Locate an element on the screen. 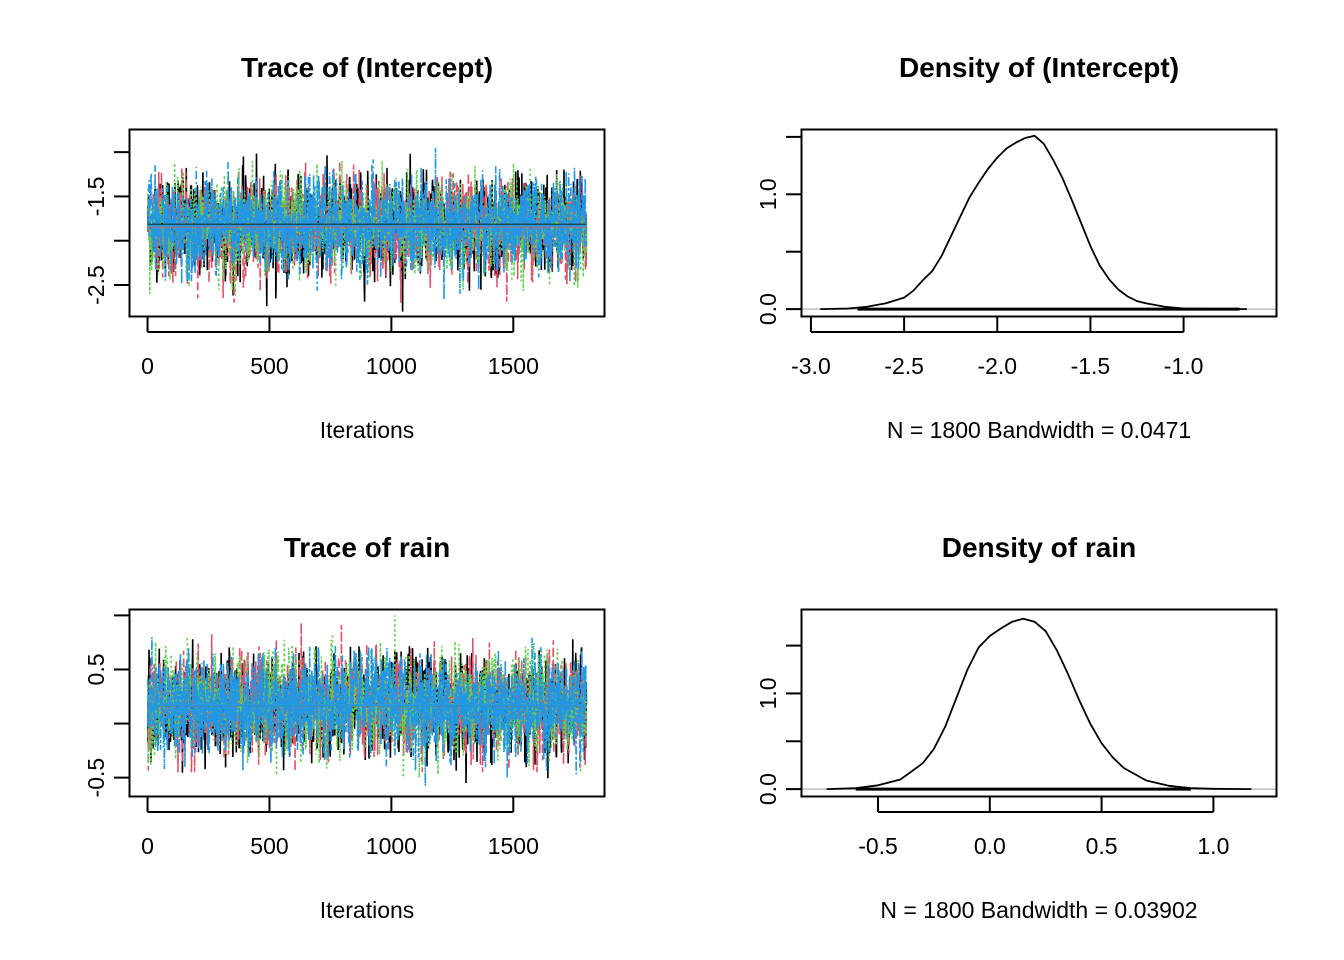 The height and width of the screenshot is (960, 1344). x-tick-label: -1.5 is located at coordinates (1091, 366).